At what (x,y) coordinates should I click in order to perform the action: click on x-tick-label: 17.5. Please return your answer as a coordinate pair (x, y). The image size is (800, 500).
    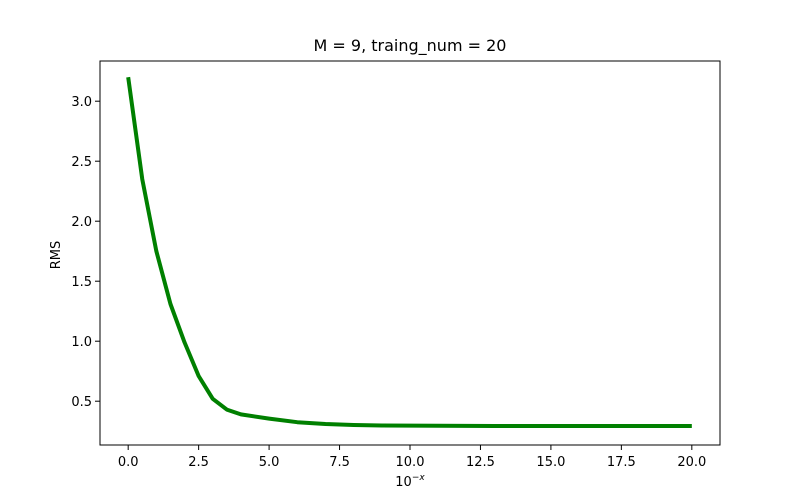
    Looking at the image, I should click on (621, 462).